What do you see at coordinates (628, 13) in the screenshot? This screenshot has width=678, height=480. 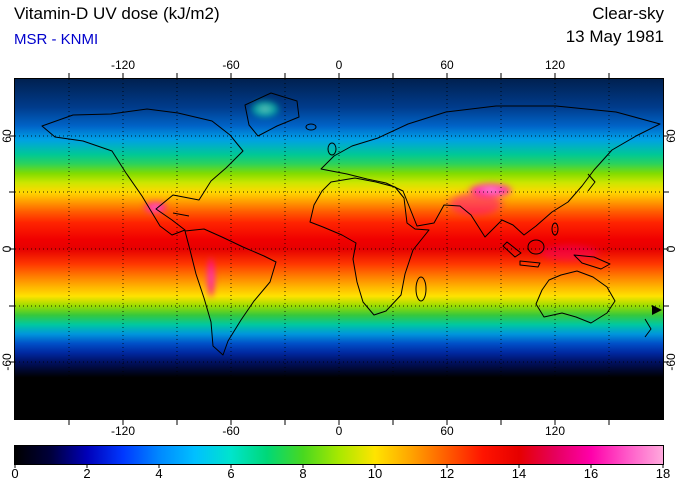 I see `condition-label: Clear-sky` at bounding box center [628, 13].